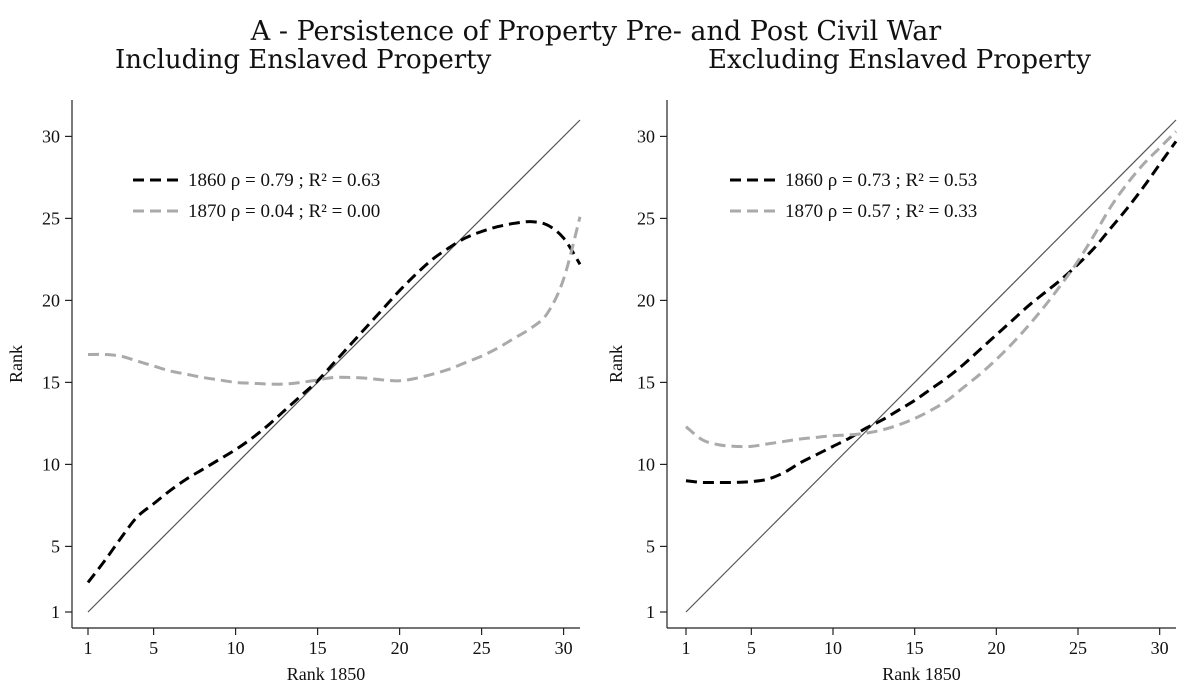  I want to click on right-x-tick-label: 25, so click(1078, 648).